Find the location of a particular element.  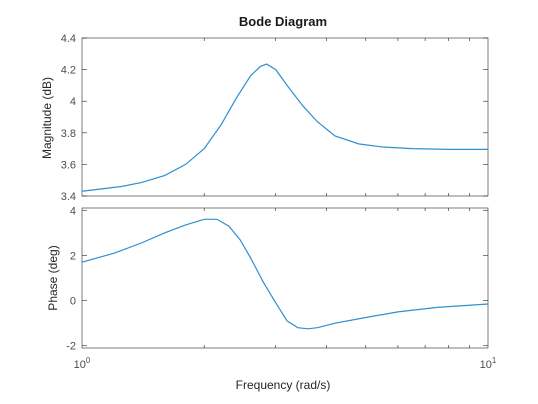

frequency-axis-label: Frequency (rad/s) is located at coordinates (283, 385).